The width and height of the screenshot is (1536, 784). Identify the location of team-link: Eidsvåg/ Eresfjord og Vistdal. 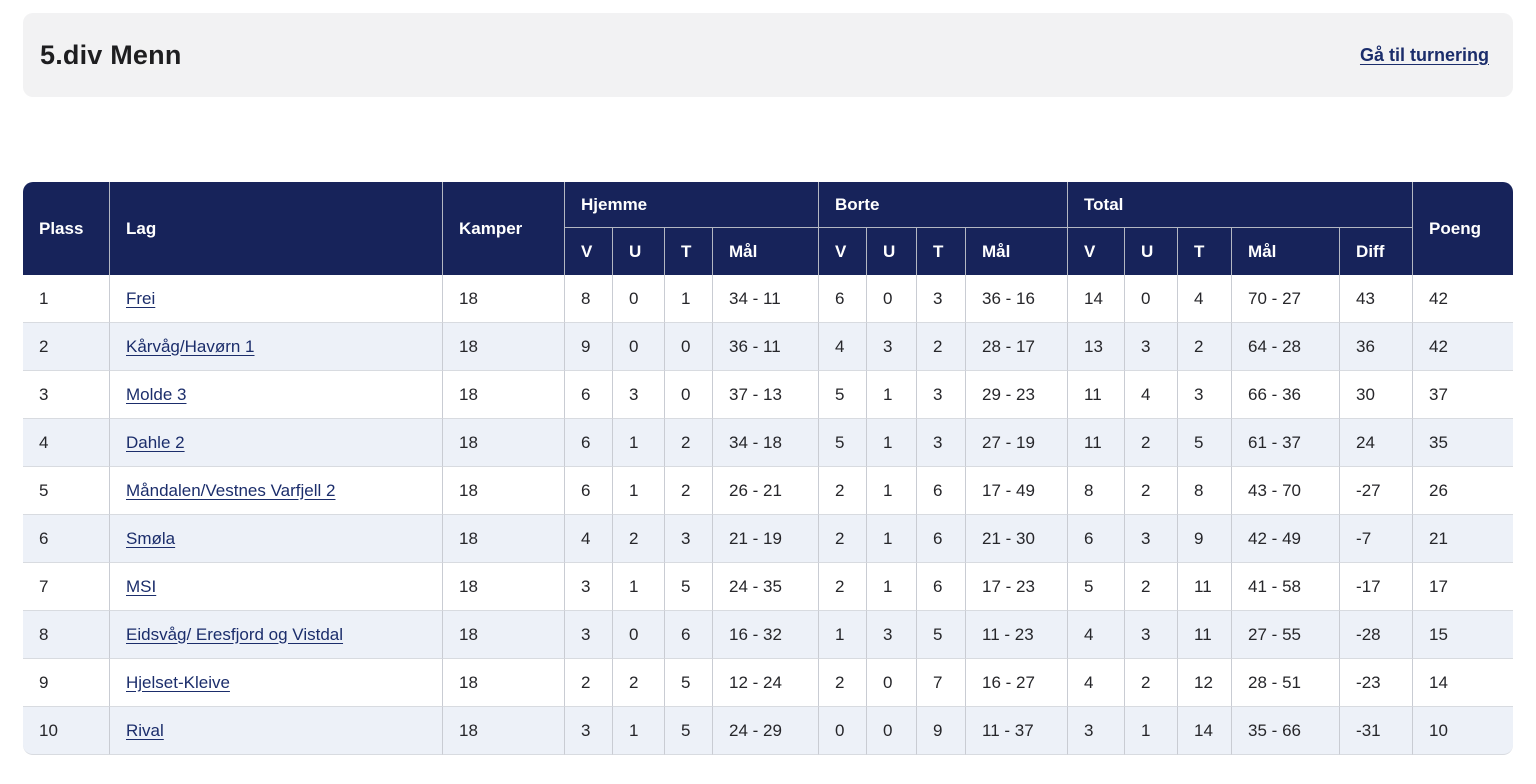
(235, 634).